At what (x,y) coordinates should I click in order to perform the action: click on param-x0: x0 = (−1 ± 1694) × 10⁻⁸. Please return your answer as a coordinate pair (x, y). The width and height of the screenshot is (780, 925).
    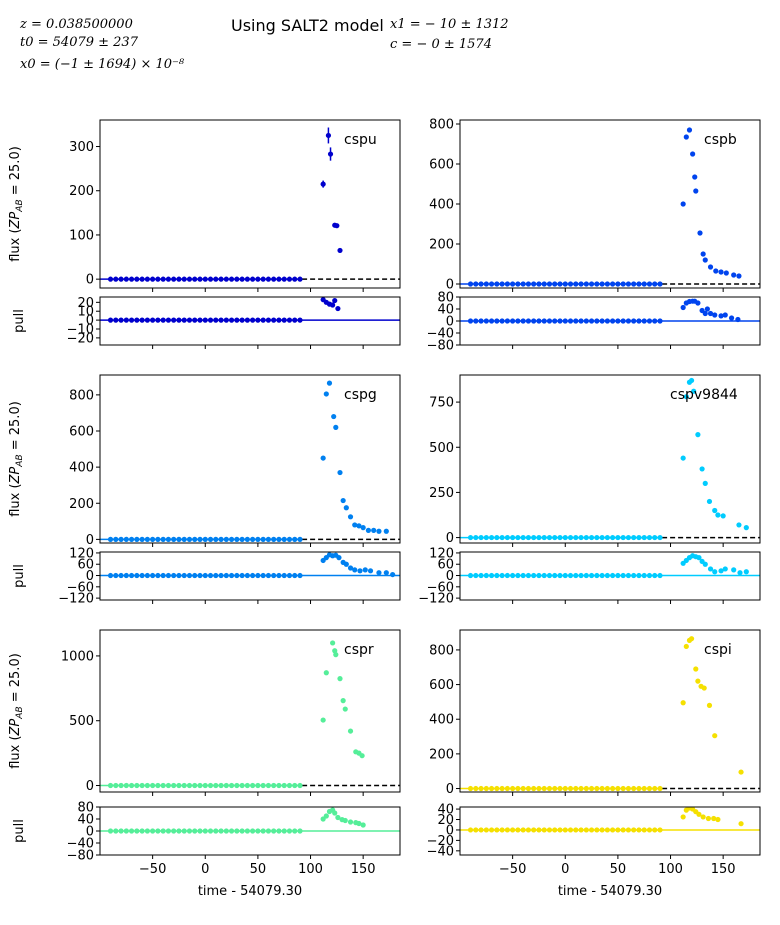
    Looking at the image, I should click on (102, 64).